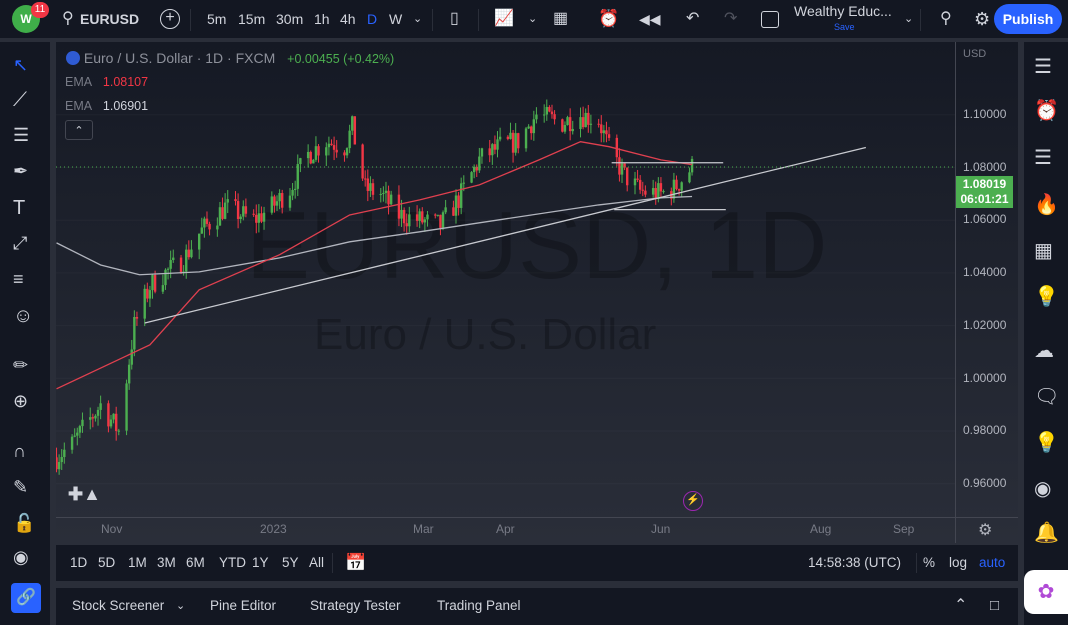 This screenshot has height=625, width=1068. I want to click on range-5d: 5D, so click(107, 562).